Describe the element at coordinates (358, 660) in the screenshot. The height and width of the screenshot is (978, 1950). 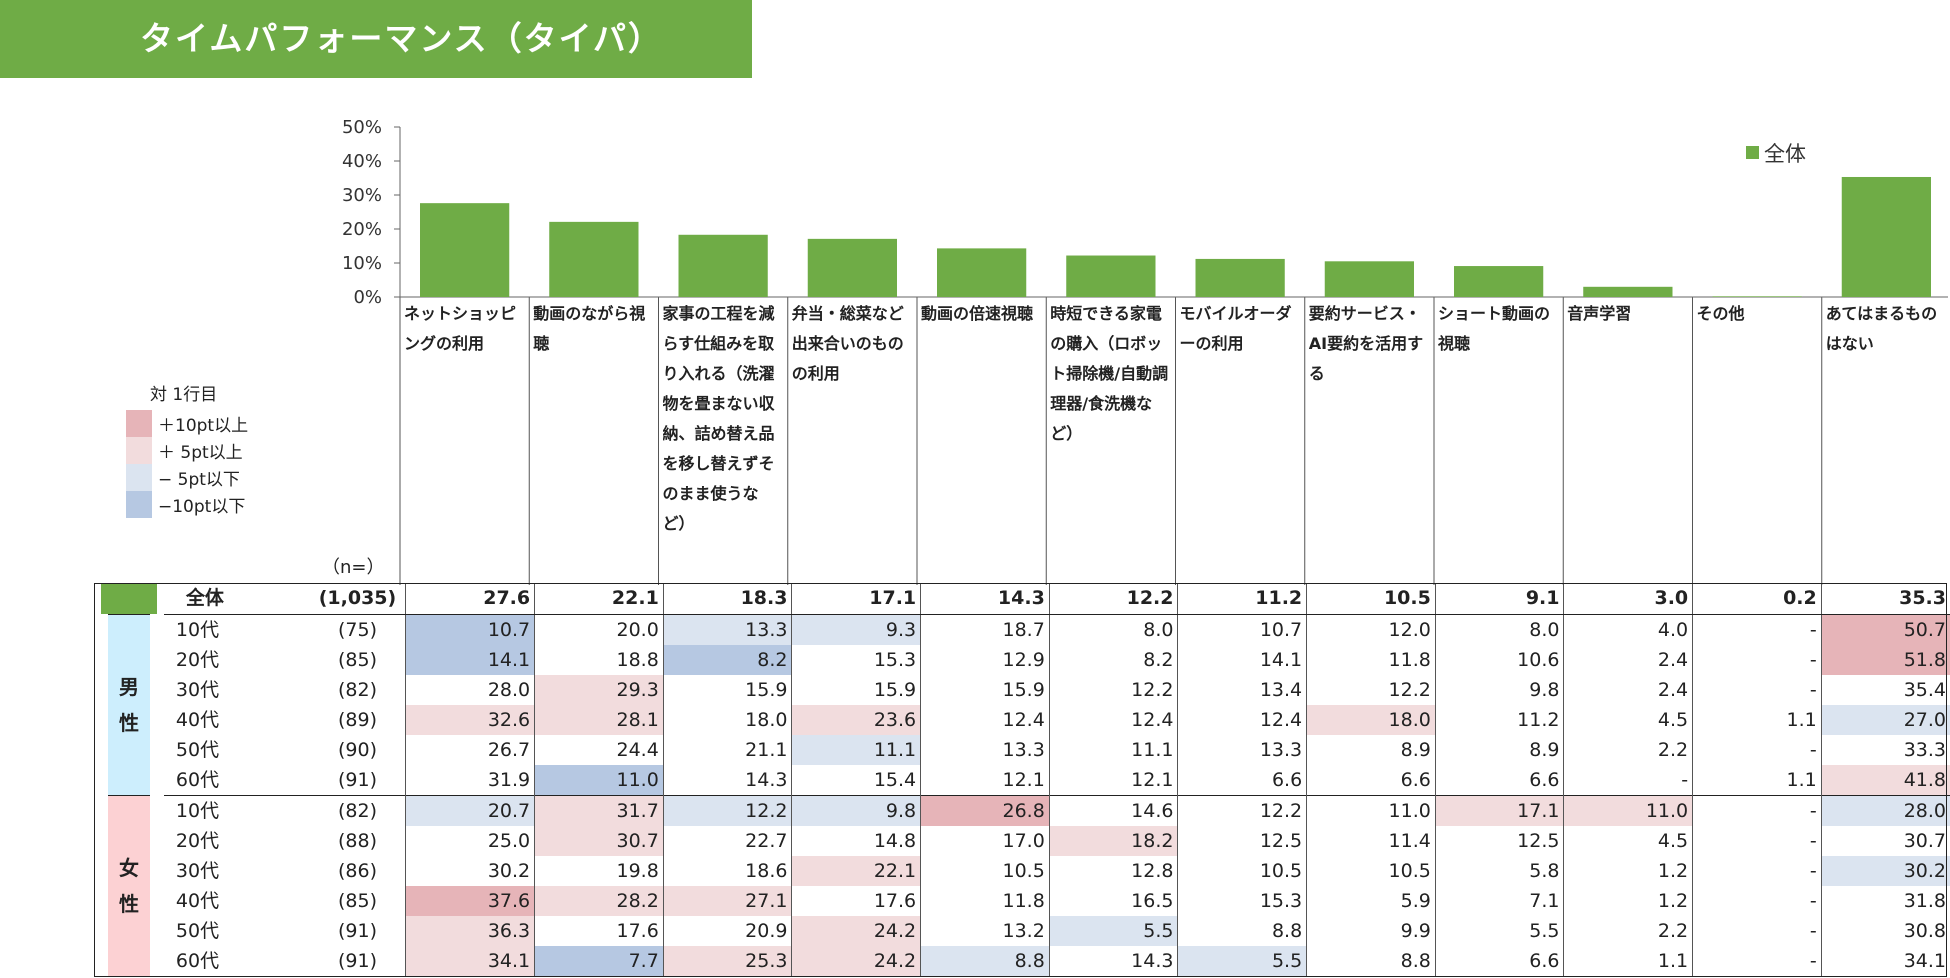
I see `row-n: (85)` at that location.